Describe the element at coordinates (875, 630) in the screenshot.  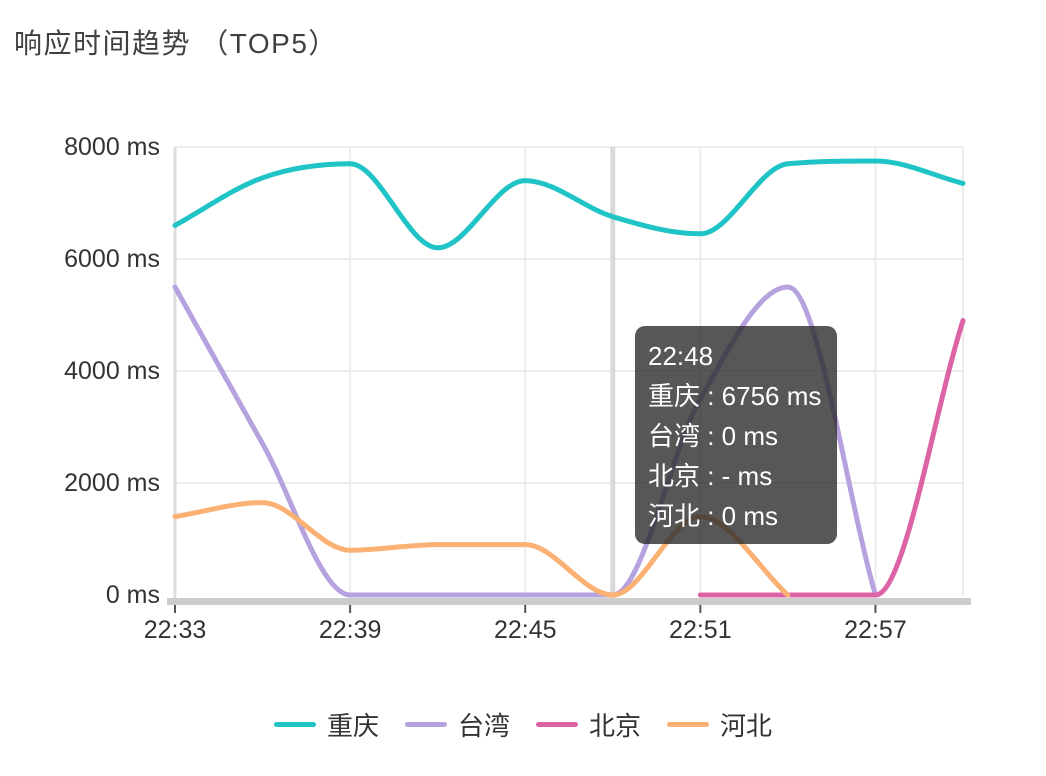
I see `x-axis-label: 22:57` at that location.